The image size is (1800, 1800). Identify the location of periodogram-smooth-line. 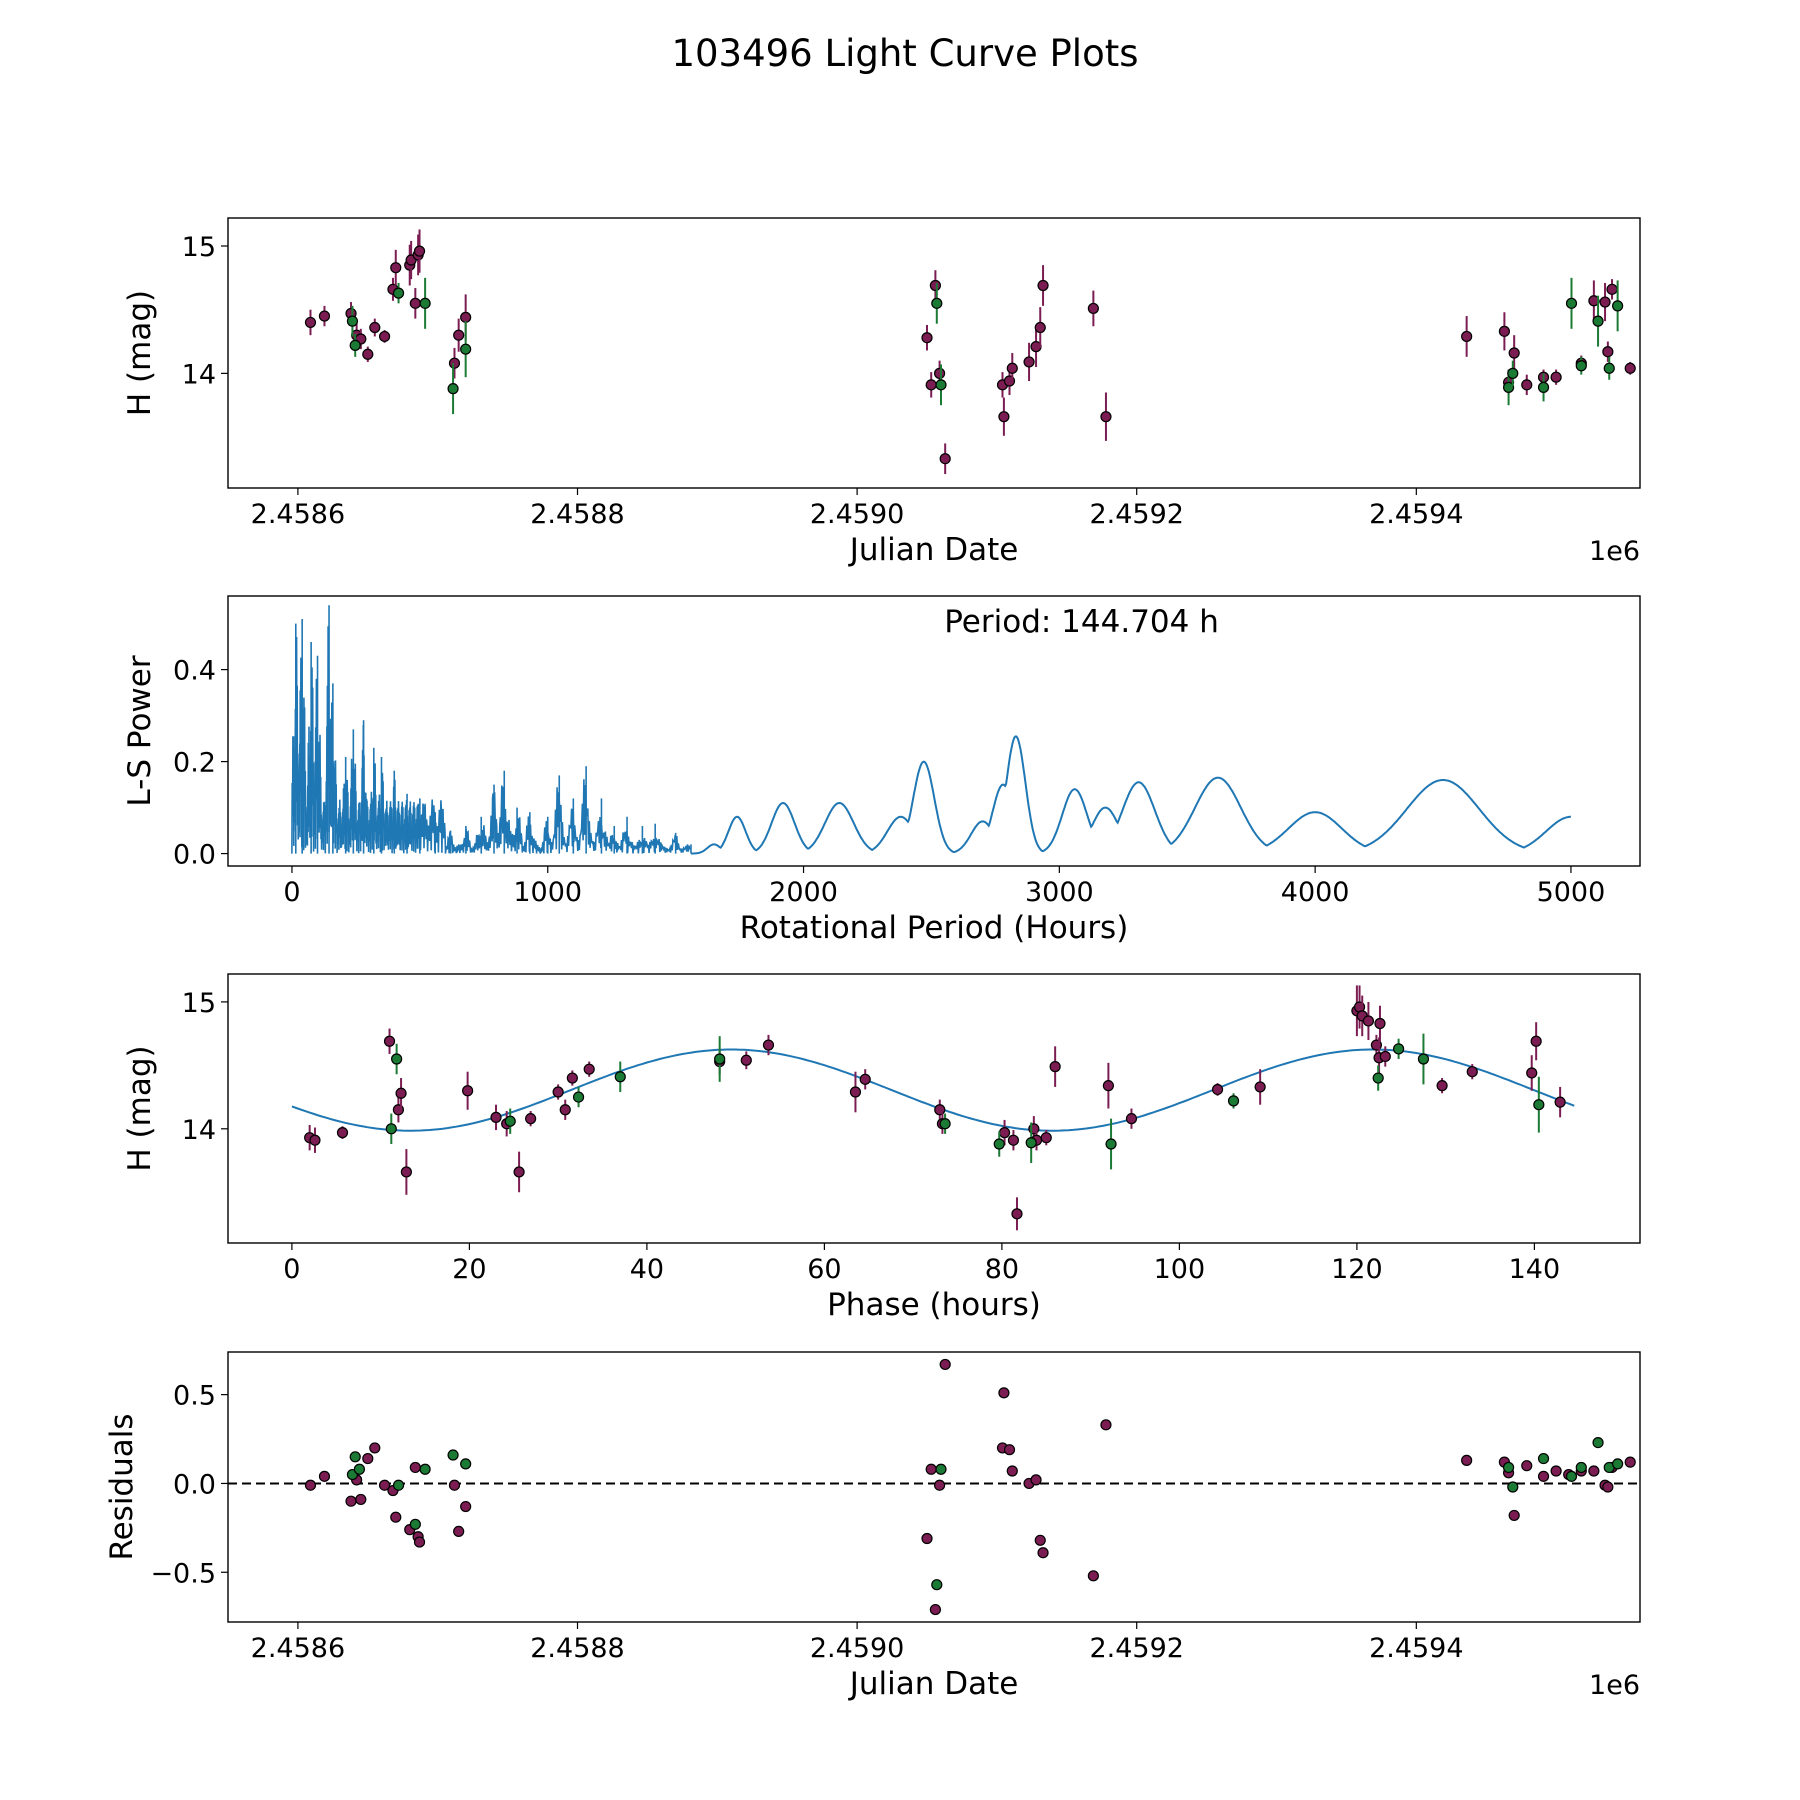
(1130, 795).